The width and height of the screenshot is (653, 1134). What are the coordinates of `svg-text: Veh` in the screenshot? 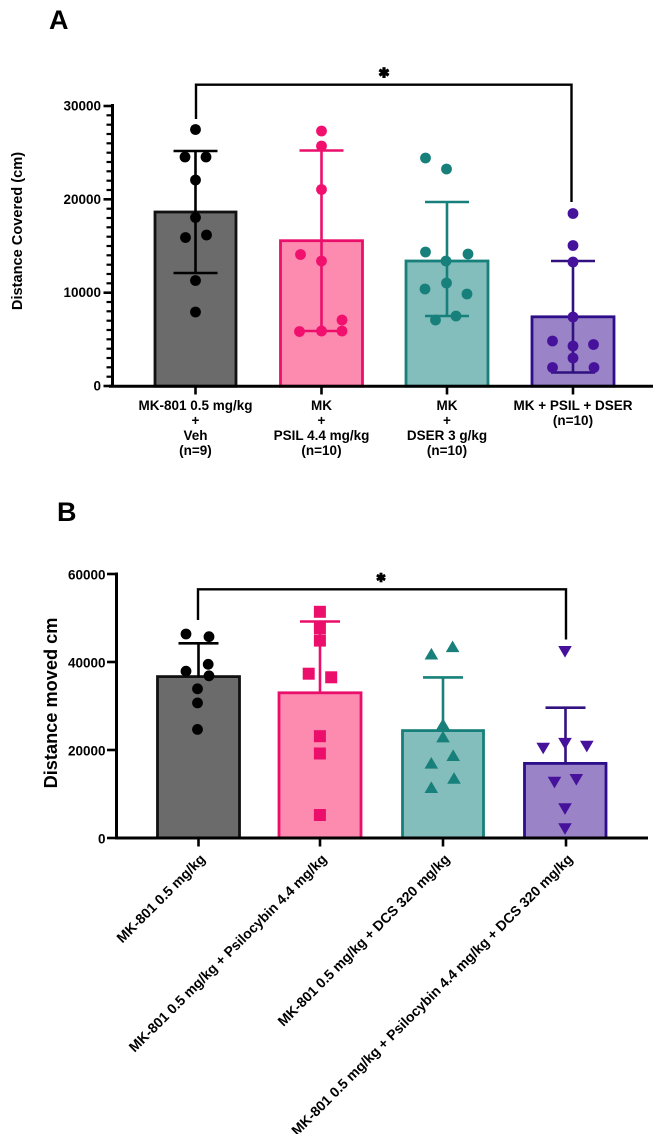 It's located at (195, 435).